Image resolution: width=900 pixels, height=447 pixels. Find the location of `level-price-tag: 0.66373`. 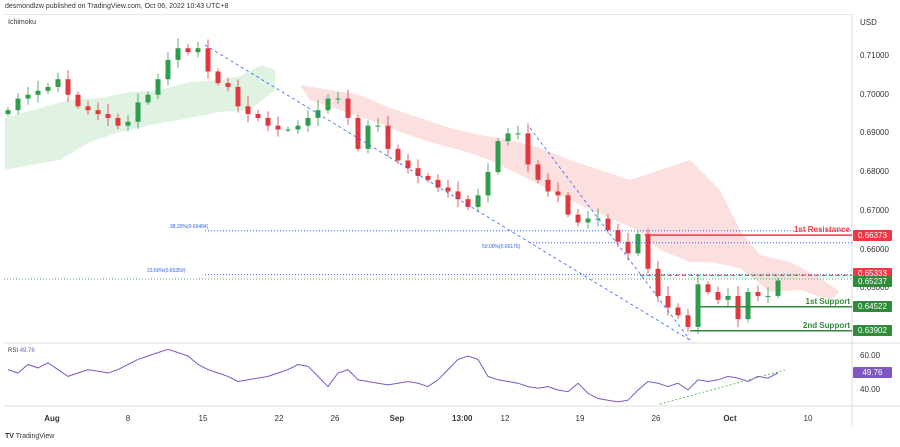

level-price-tag: 0.66373 is located at coordinates (872, 235).